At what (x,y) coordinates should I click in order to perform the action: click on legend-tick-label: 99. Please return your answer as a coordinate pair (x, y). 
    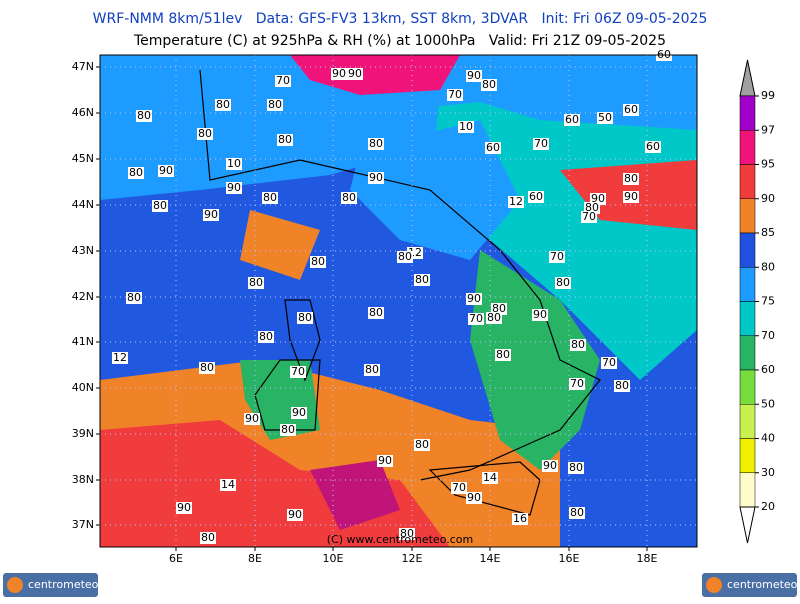
    Looking at the image, I should click on (768, 95).